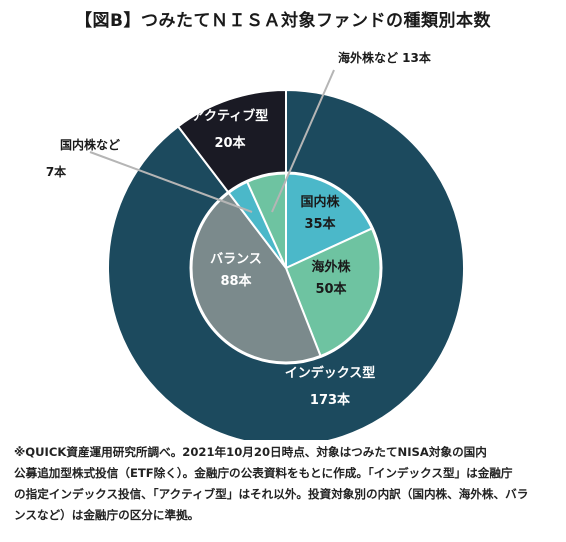 The image size is (566, 542). I want to click on inner-category-label: バランス, so click(236, 259).